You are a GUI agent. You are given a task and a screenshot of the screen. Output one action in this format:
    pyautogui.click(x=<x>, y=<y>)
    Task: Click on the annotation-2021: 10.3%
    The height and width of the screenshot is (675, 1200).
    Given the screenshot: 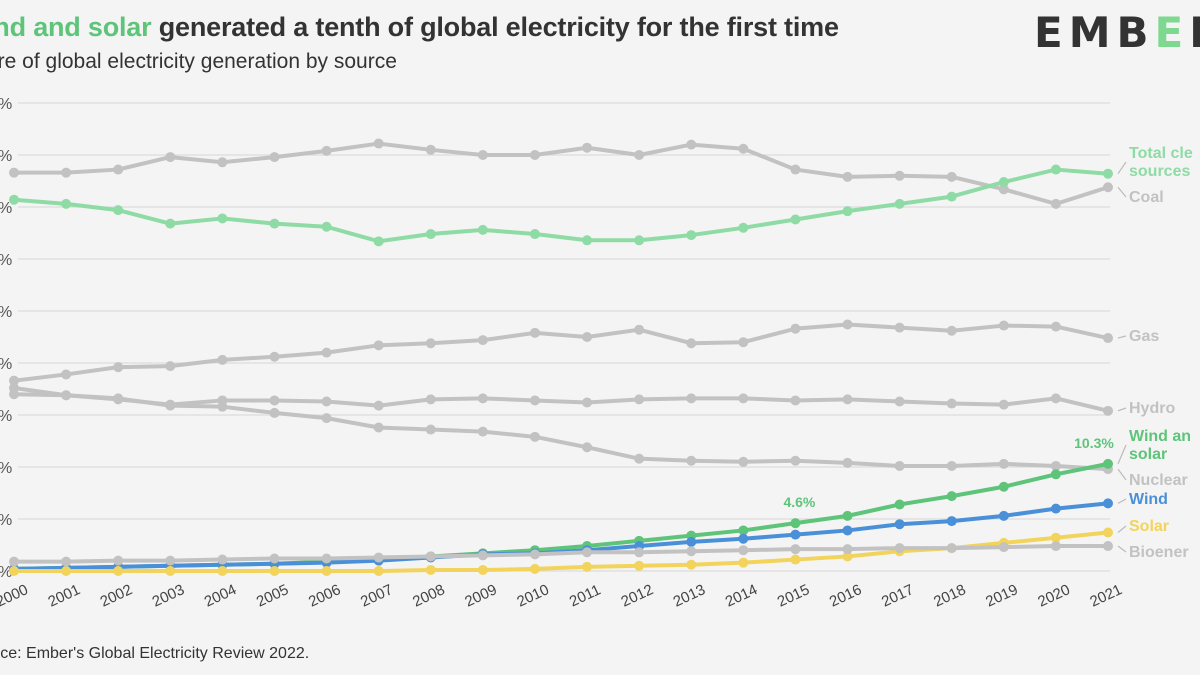 What is the action you would take?
    pyautogui.click(x=1094, y=443)
    